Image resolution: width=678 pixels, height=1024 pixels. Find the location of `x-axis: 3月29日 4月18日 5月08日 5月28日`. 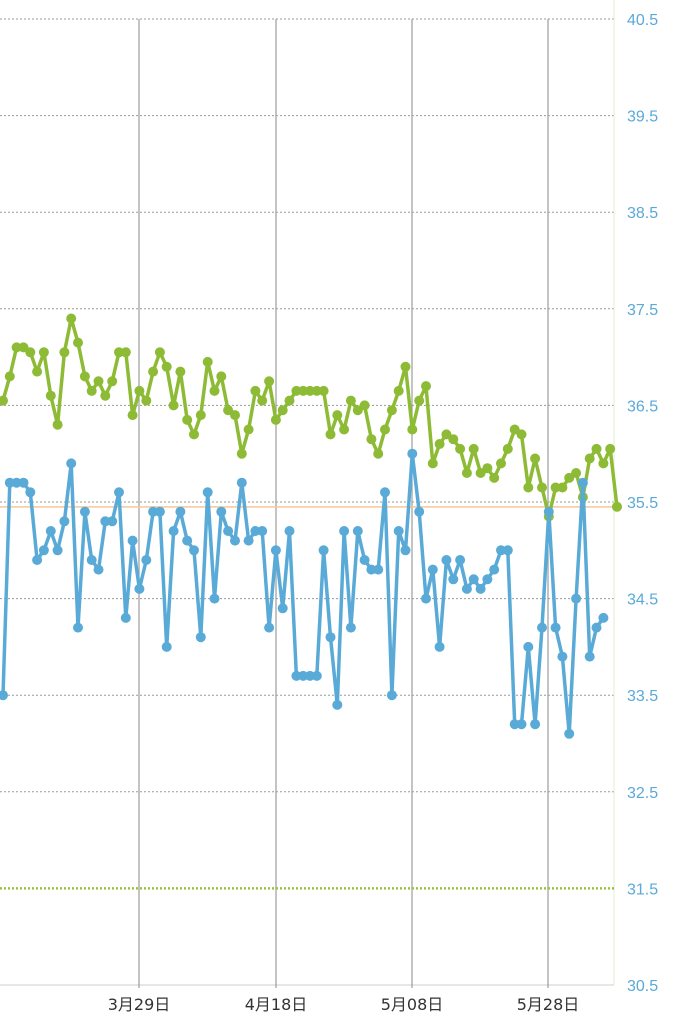

x-axis: 3月29日 4月18日 5月08日 5月28日 is located at coordinates (344, 1004).